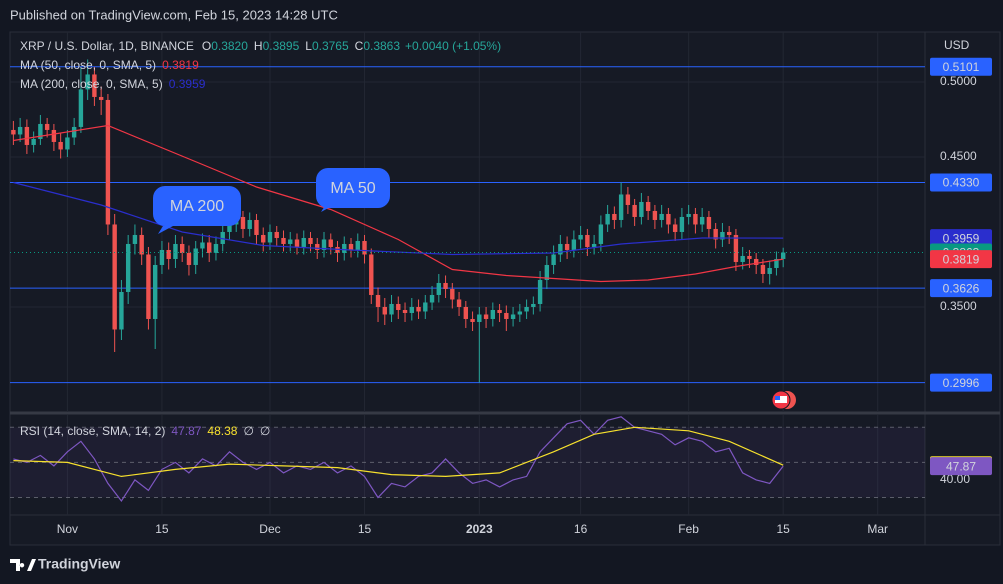 Image resolution: width=1003 pixels, height=584 pixels. I want to click on x-tick-label: 2023, so click(479, 529).